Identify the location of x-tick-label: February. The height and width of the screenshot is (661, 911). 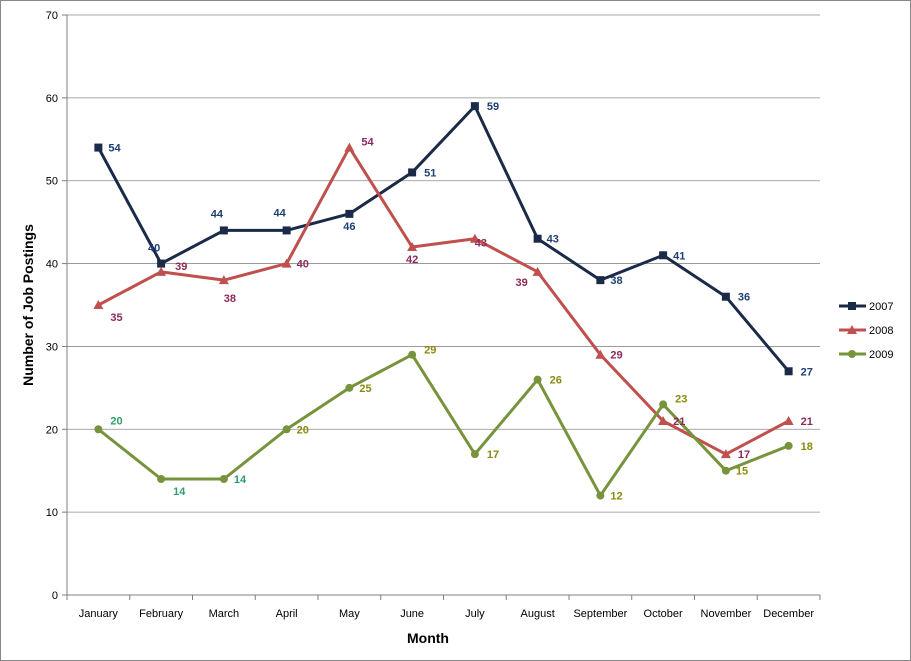
(161, 614).